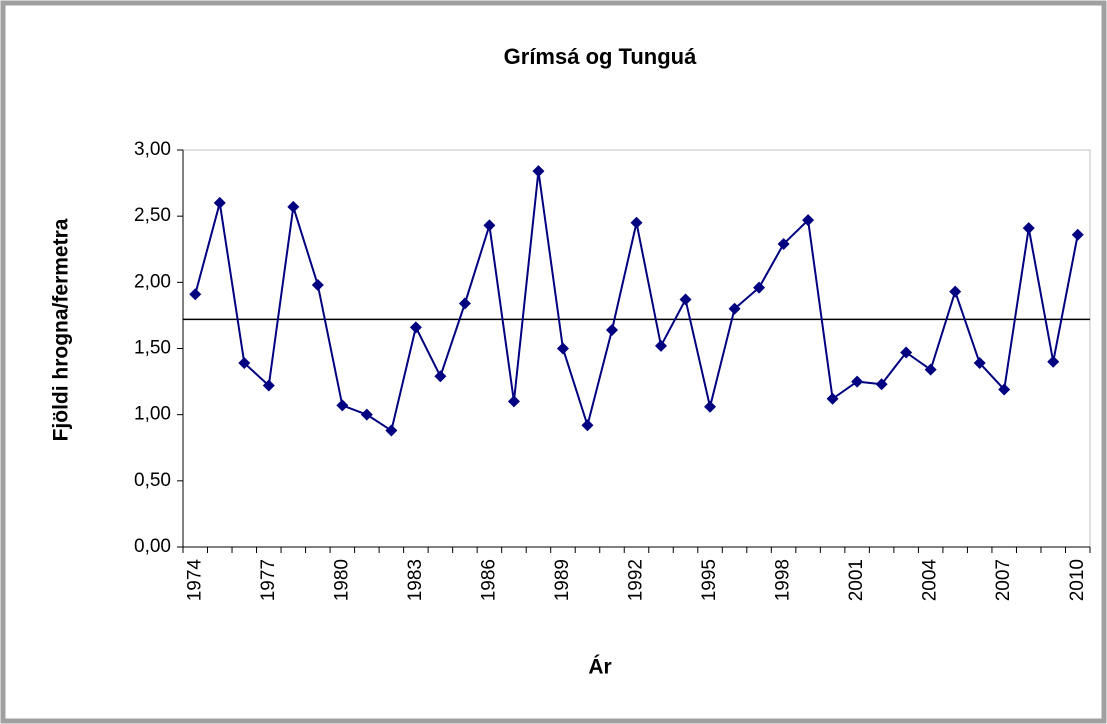 Image resolution: width=1107 pixels, height=724 pixels. I want to click on y-tick-label: 2,50, so click(152, 215).